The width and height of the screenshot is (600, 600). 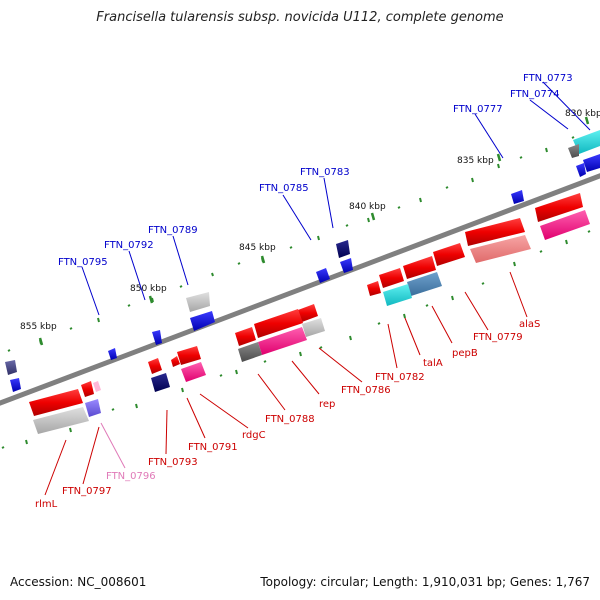 I want to click on label-ftn0793: FTN_0793, so click(x=173, y=462).